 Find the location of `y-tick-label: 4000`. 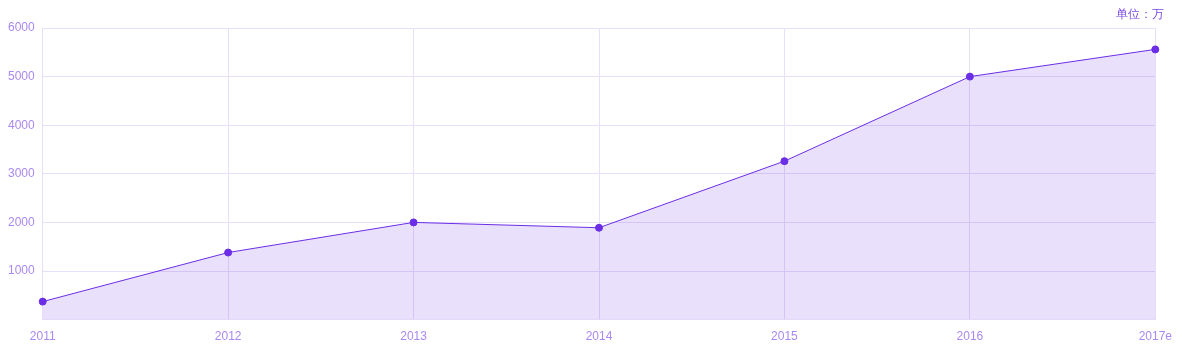

y-tick-label: 4000 is located at coordinates (21, 124).